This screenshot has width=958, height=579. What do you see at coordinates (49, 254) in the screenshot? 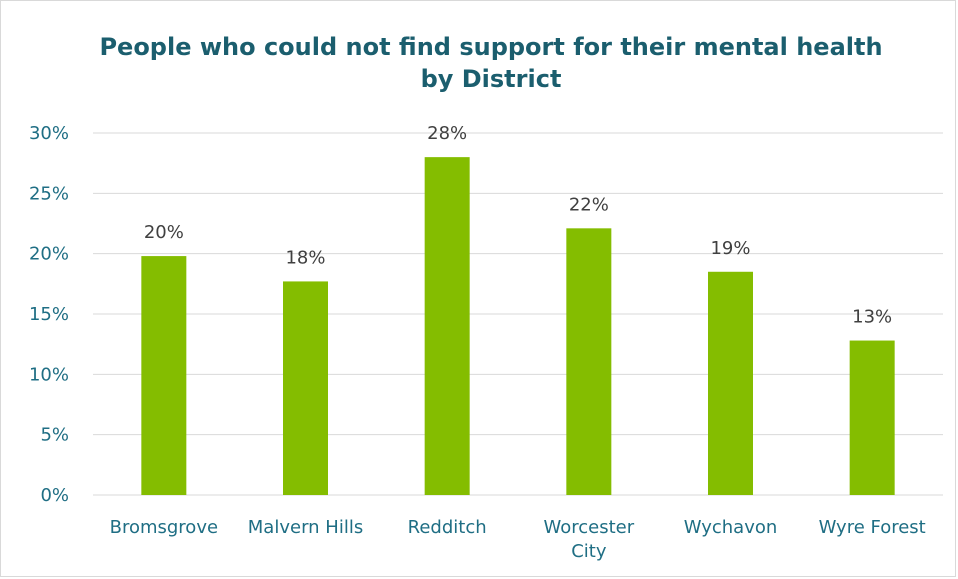
I see `y-tick-label: 20%` at bounding box center [49, 254].